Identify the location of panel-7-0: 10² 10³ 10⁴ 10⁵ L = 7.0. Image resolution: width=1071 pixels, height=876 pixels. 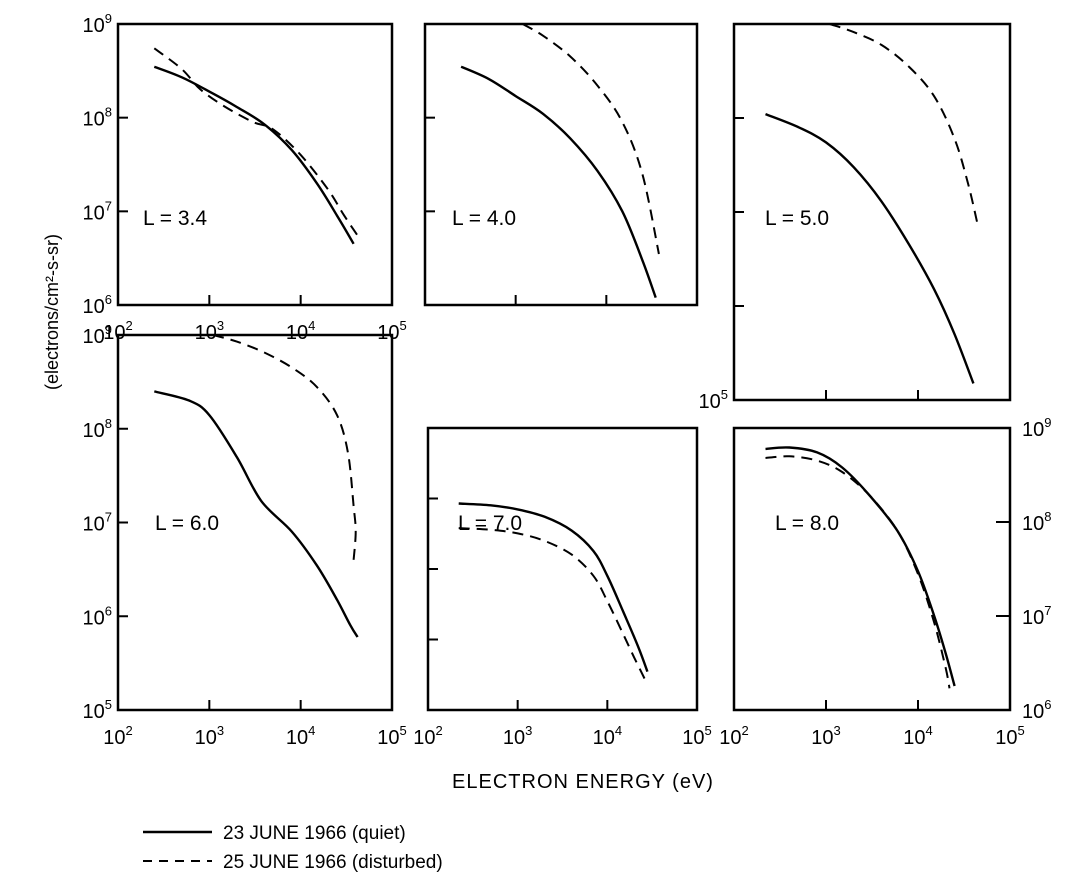
(562, 587).